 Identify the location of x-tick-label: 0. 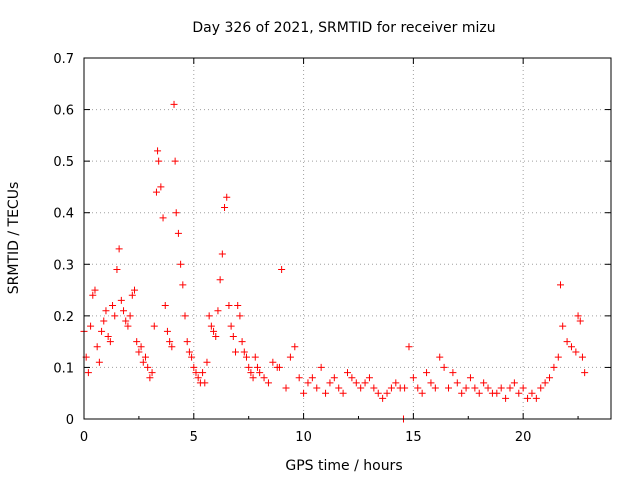
(84, 437).